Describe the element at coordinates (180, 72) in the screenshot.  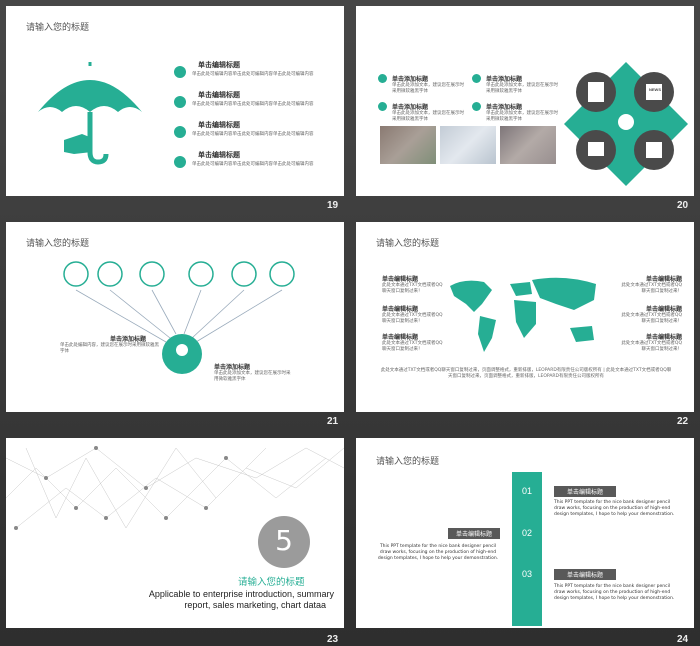
I see `water-drop-icon` at that location.